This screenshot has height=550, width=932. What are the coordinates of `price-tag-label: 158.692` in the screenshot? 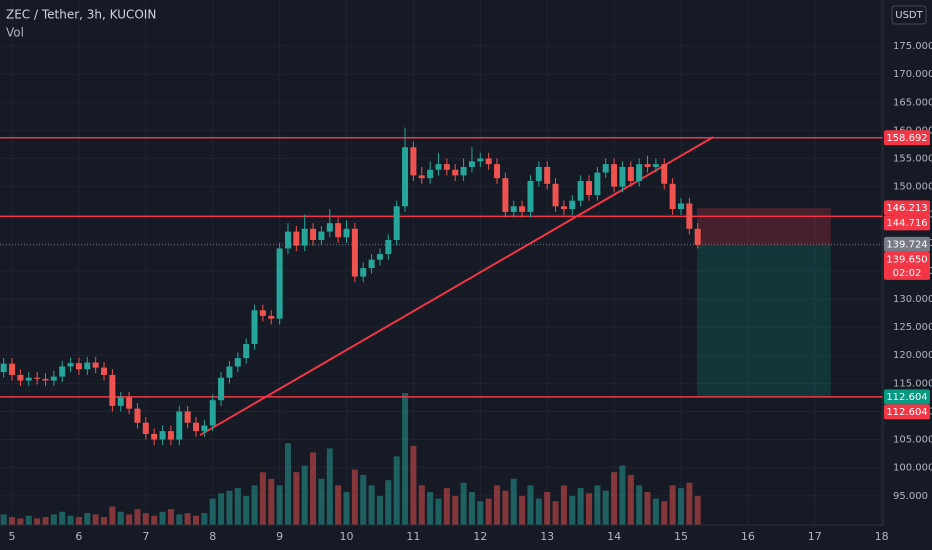 It's located at (906, 138).